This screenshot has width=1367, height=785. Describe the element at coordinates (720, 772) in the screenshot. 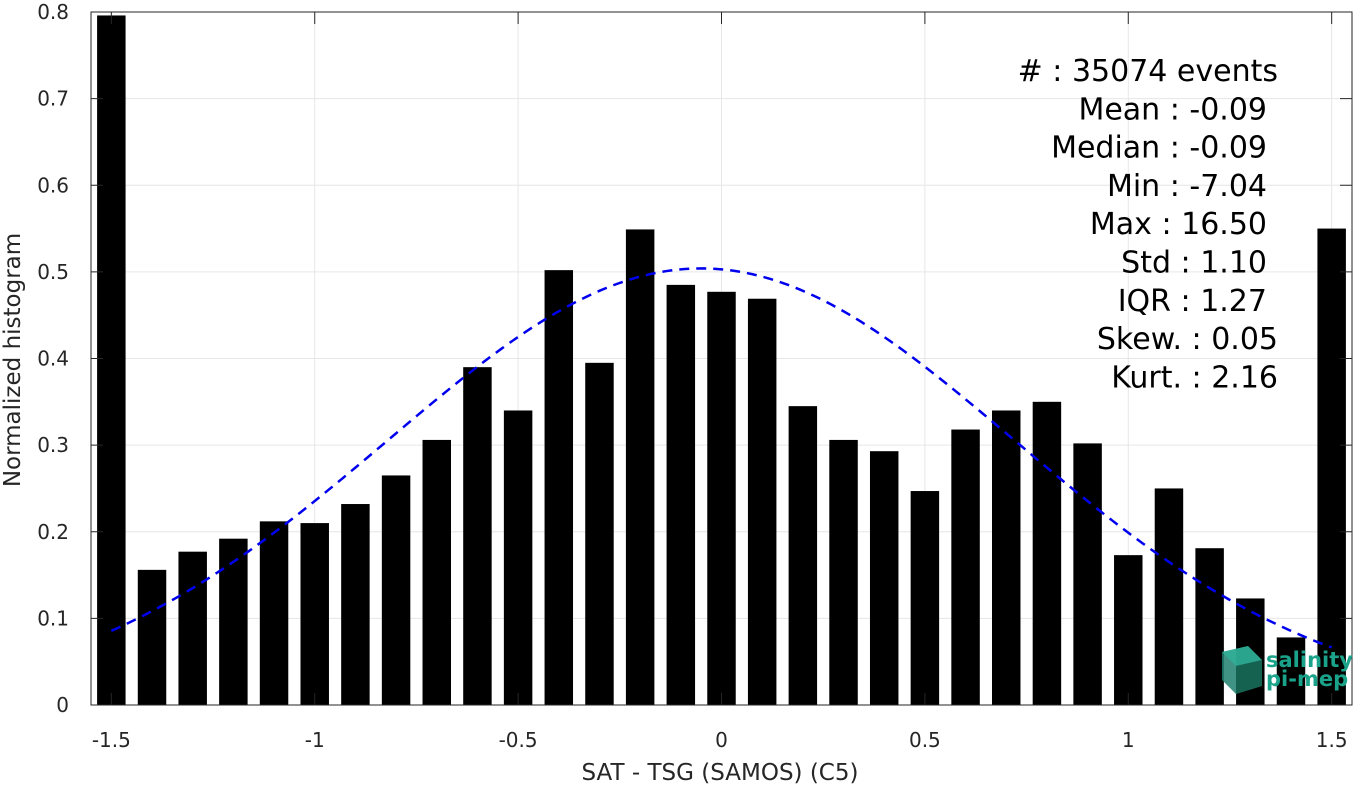

I see `x-axis-label: SAT - TSG (SAMOS) (C5)` at that location.